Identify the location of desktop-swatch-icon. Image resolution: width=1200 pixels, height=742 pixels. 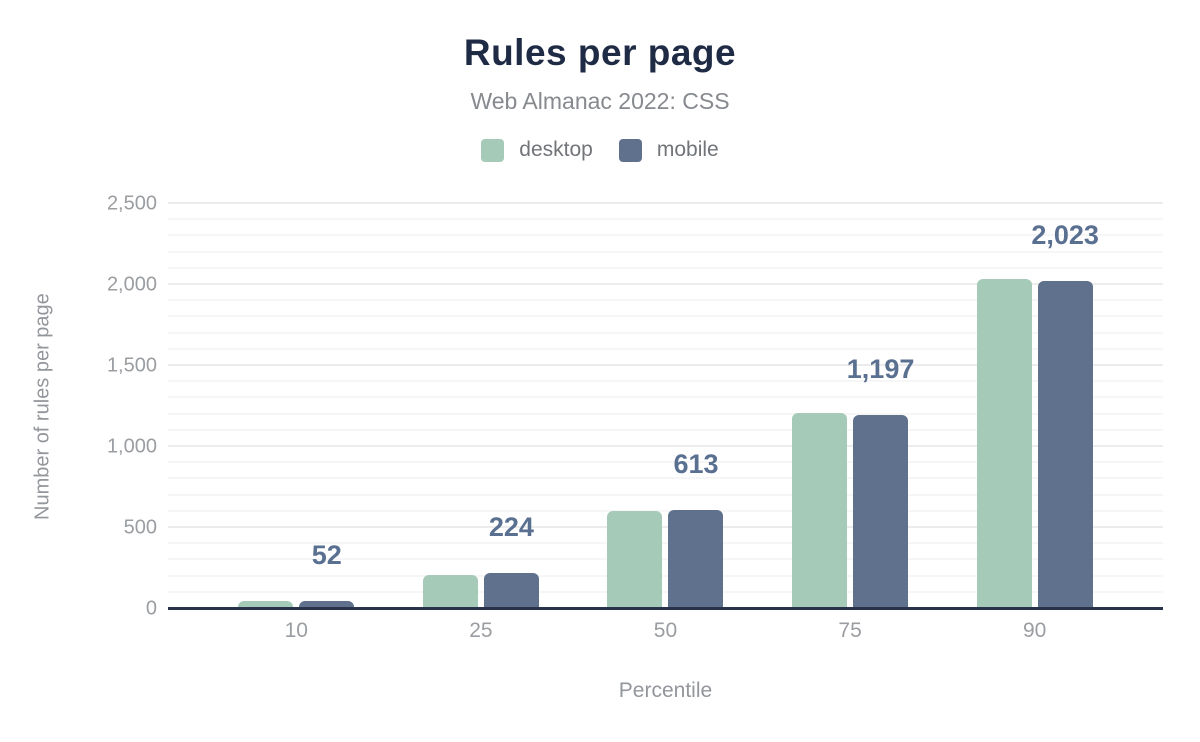
(493, 150).